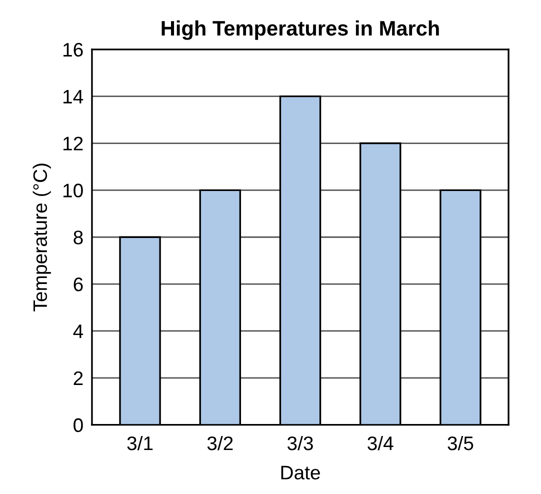 The image size is (541, 494). I want to click on y-tick-label: 10, so click(73, 191).